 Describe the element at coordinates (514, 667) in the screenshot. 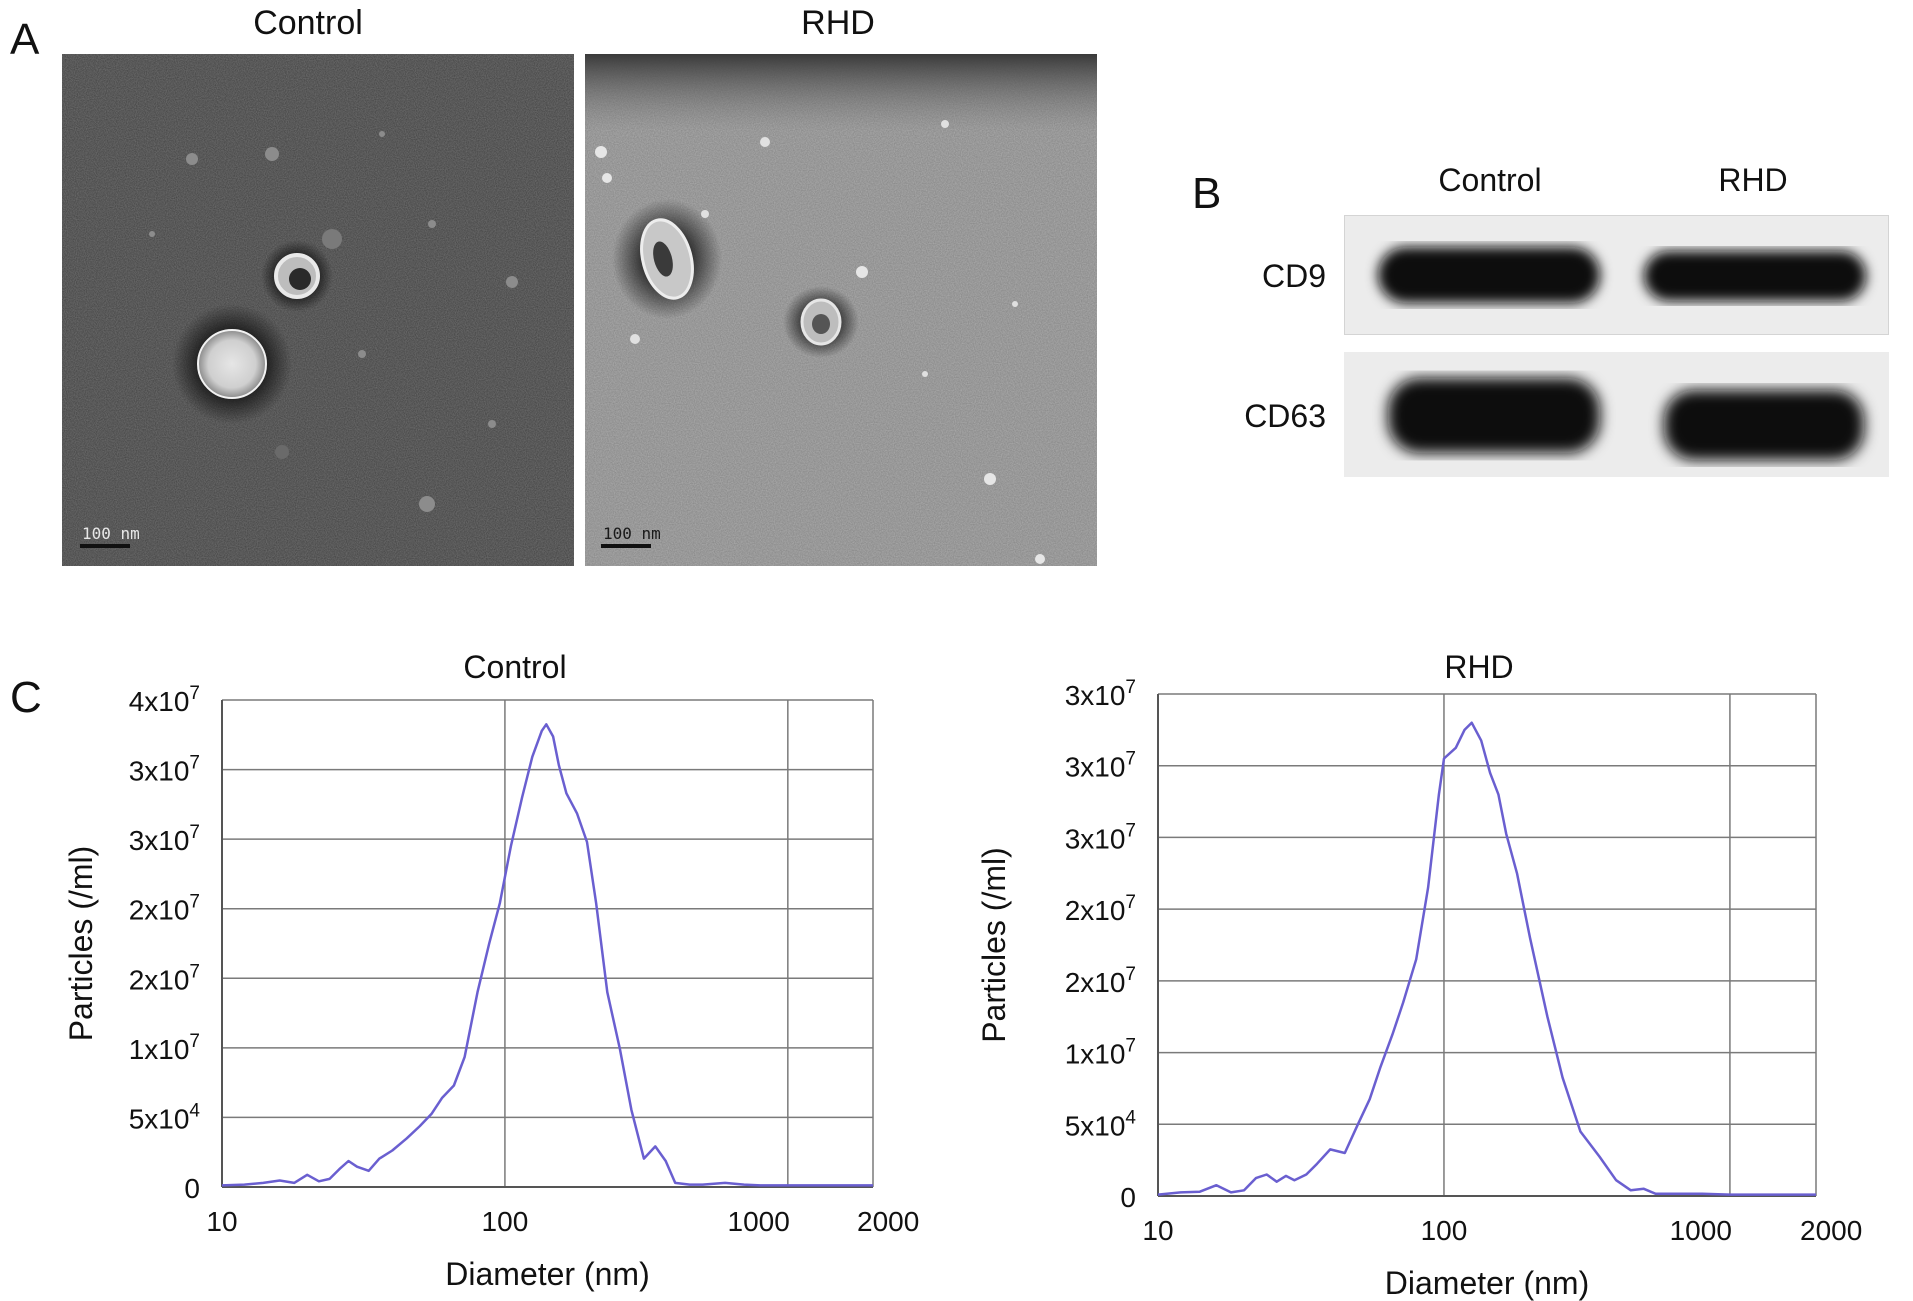

I see `chart-title: Control` at that location.